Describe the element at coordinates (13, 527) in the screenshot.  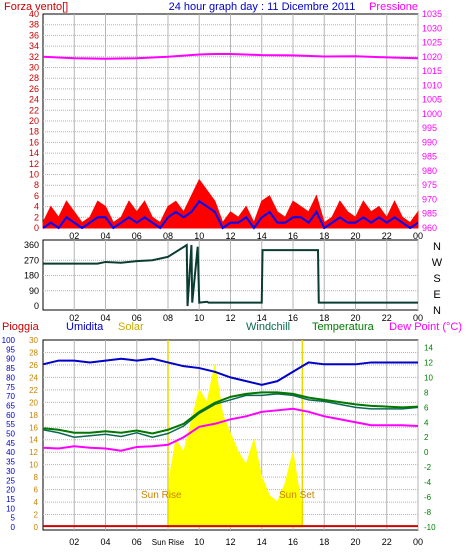
I see `humidity-tick: 0` at that location.